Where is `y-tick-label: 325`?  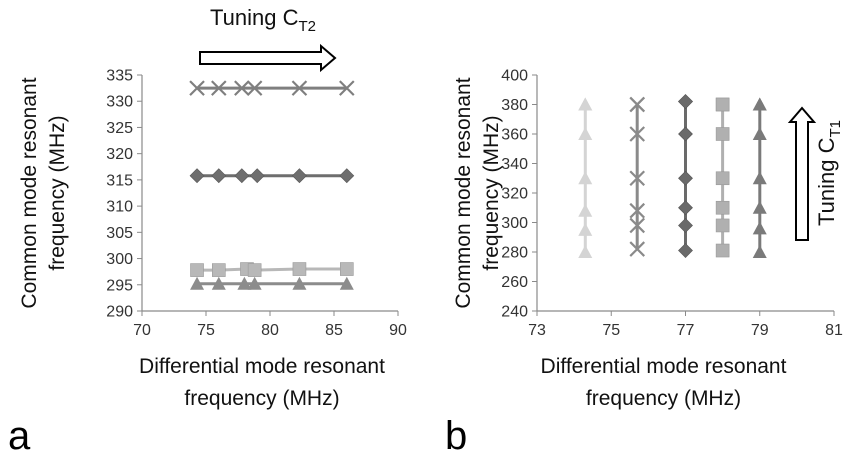
y-tick-label: 325 is located at coordinates (119, 128).